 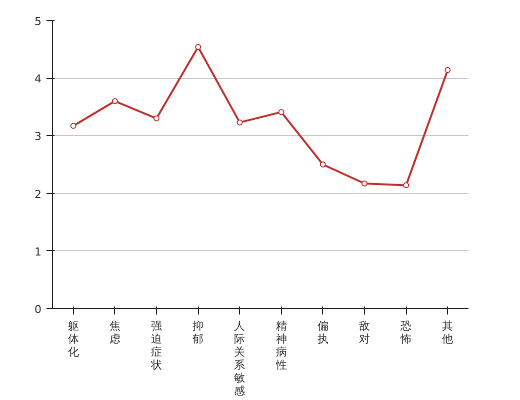 I want to click on y-tick-label: 1, so click(x=38, y=251).